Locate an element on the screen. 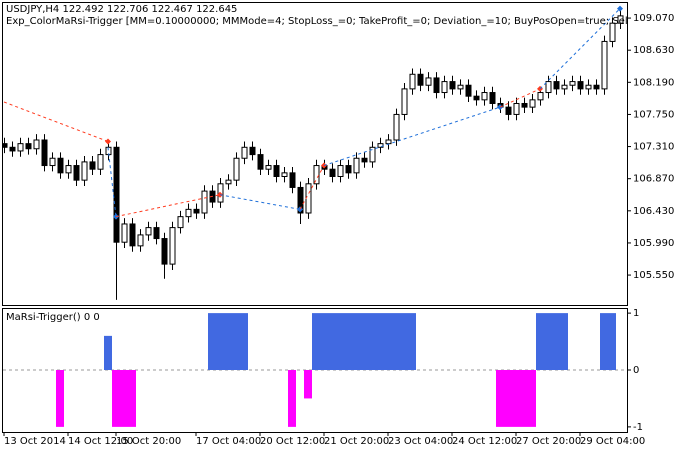  y-tick-label: 108.190 is located at coordinates (653, 82).